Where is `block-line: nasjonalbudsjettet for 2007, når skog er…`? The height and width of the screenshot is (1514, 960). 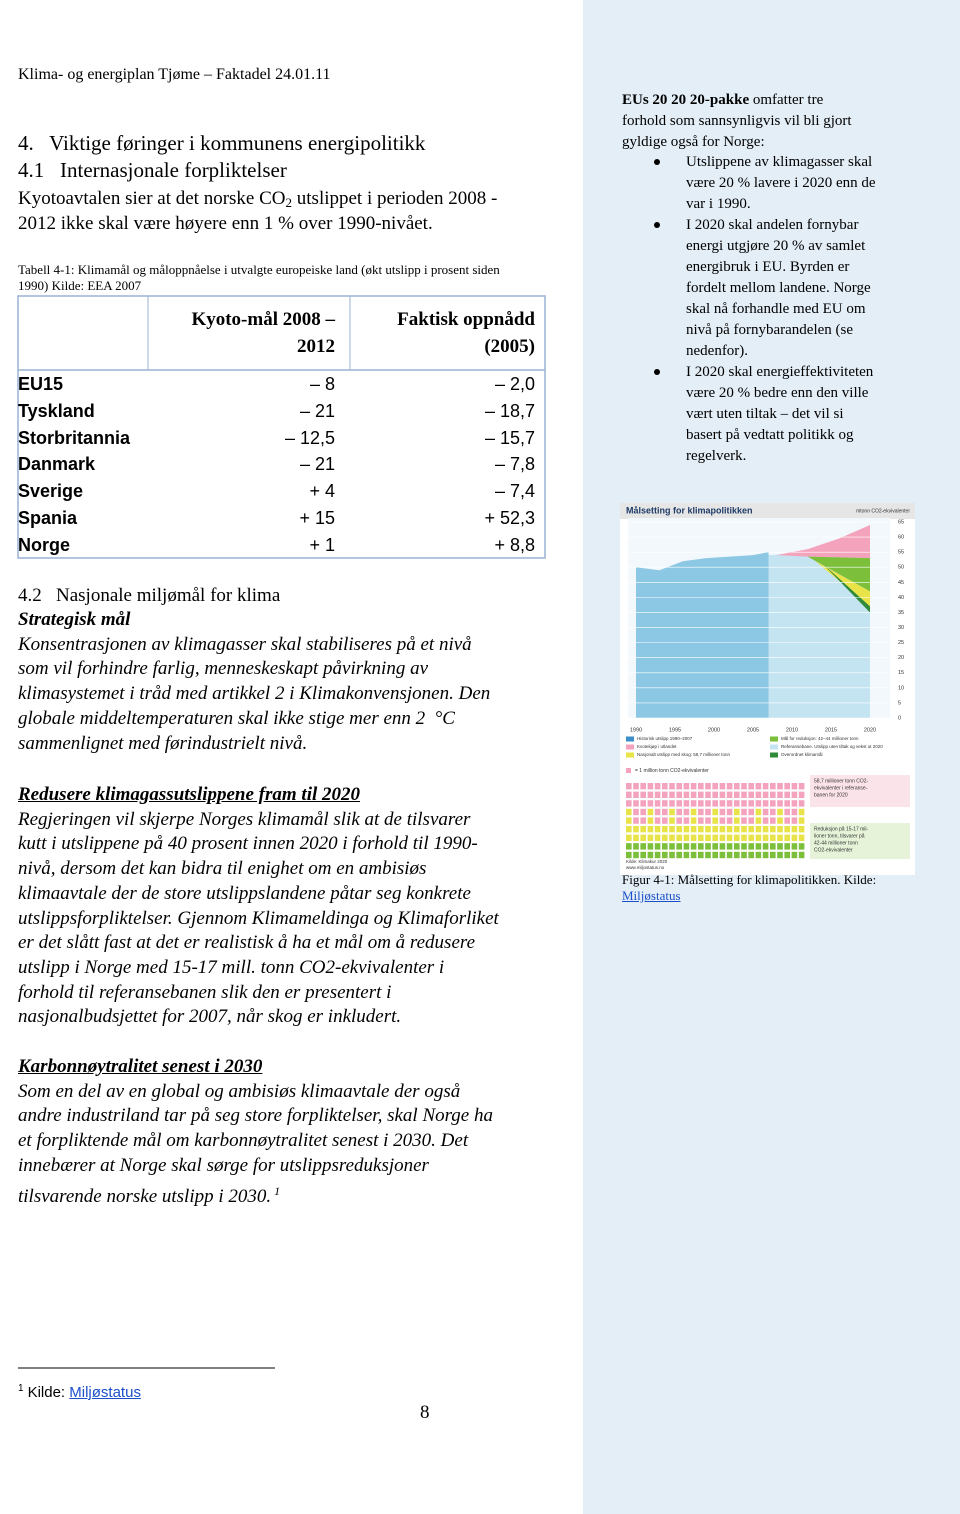 block-line: nasjonalbudsjettet for 2007, når skog er… is located at coordinates (210, 1017).